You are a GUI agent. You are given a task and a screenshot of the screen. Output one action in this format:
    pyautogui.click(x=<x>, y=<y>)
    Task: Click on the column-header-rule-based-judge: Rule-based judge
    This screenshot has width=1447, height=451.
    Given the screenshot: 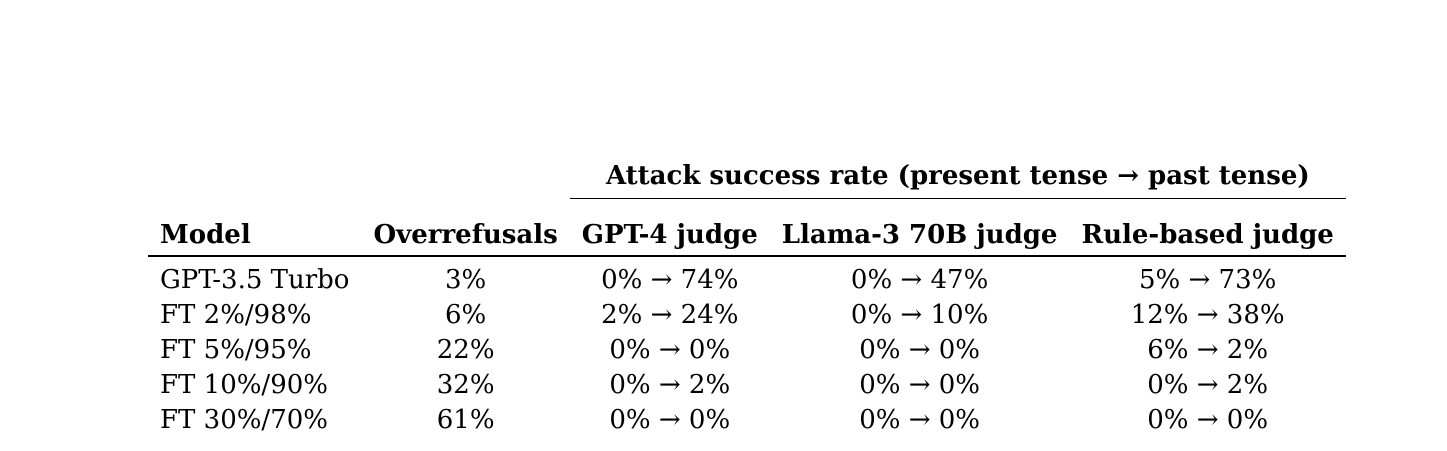 What is the action you would take?
    pyautogui.click(x=1207, y=227)
    